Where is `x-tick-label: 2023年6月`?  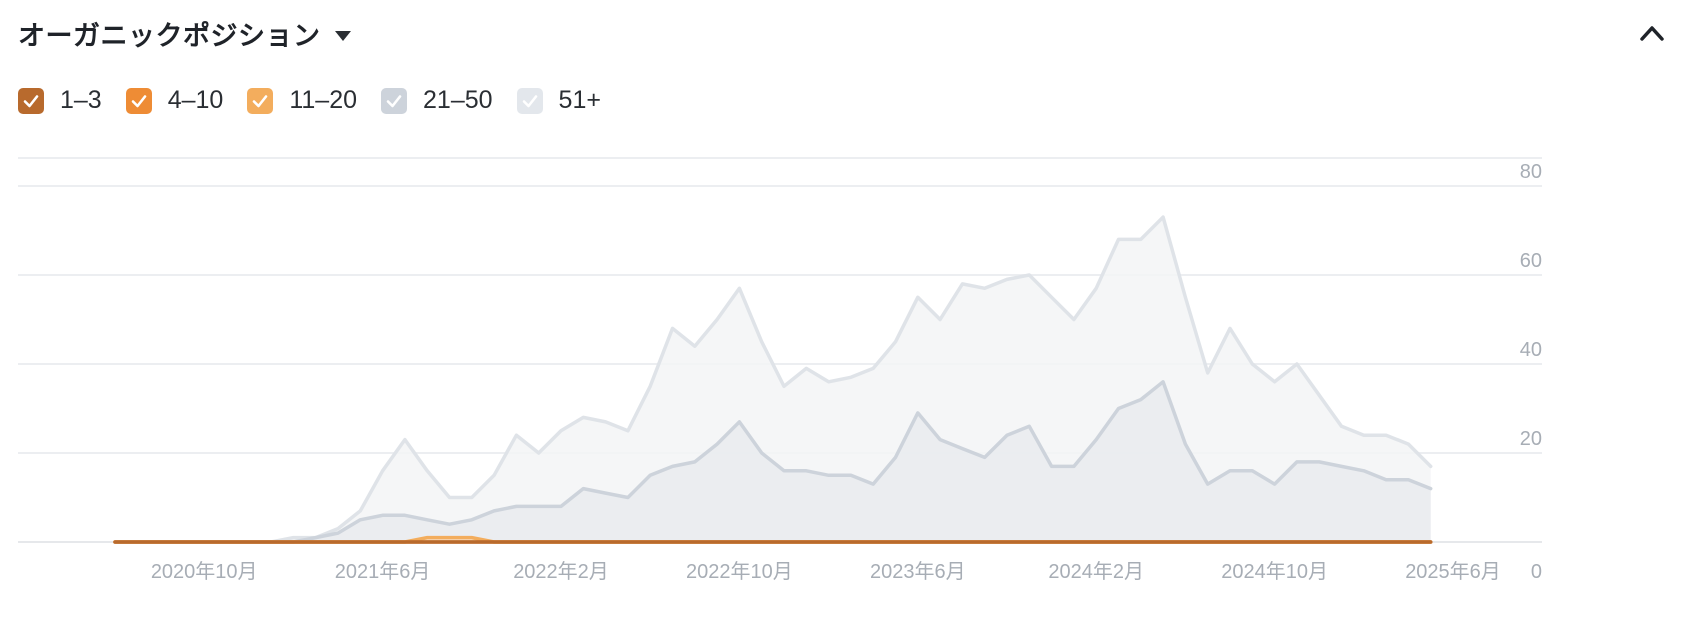
x-tick-label: 2023年6月 is located at coordinates (918, 571).